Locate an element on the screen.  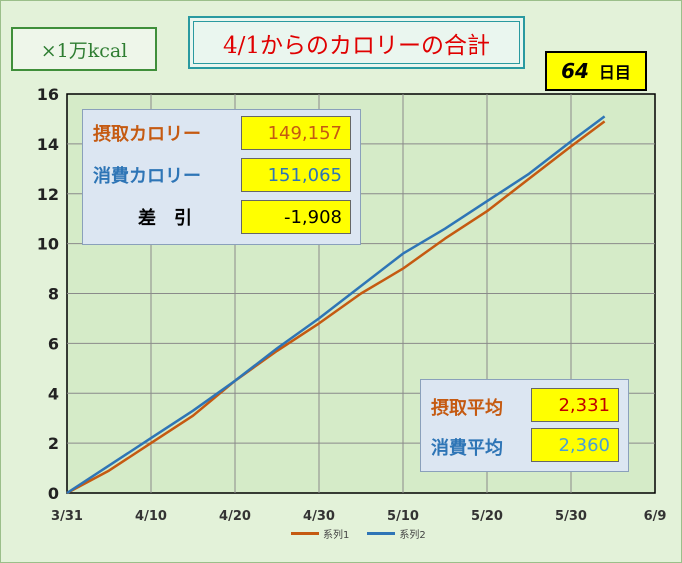
average-panel: 摂取平均 2,331 消費平均 2,360 is located at coordinates (524, 425).